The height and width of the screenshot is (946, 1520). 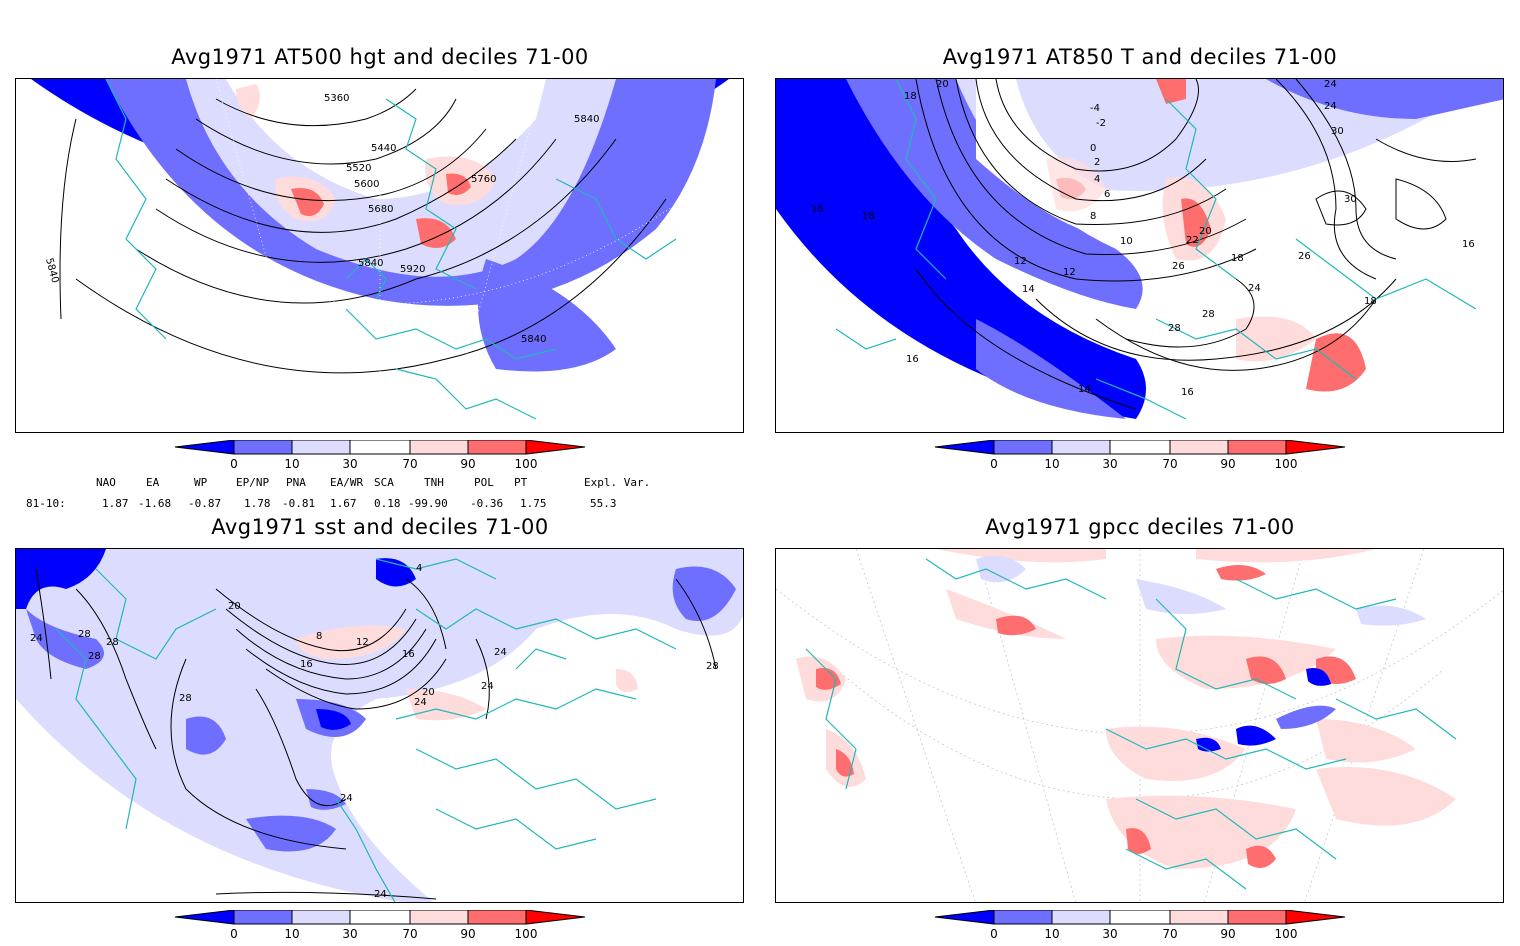 I want to click on panel-title-hgt: Avg1971 AT500 hgt and deciles 71-00, so click(x=380, y=57).